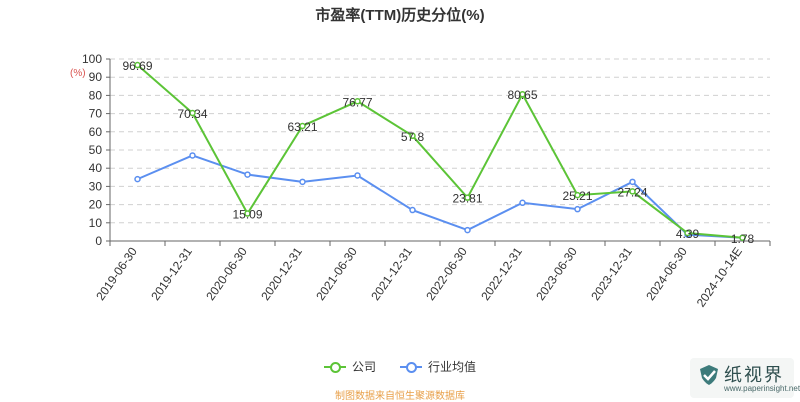 Image resolution: width=800 pixels, height=402 pixels. I want to click on data-label: 57.8, so click(413, 137).